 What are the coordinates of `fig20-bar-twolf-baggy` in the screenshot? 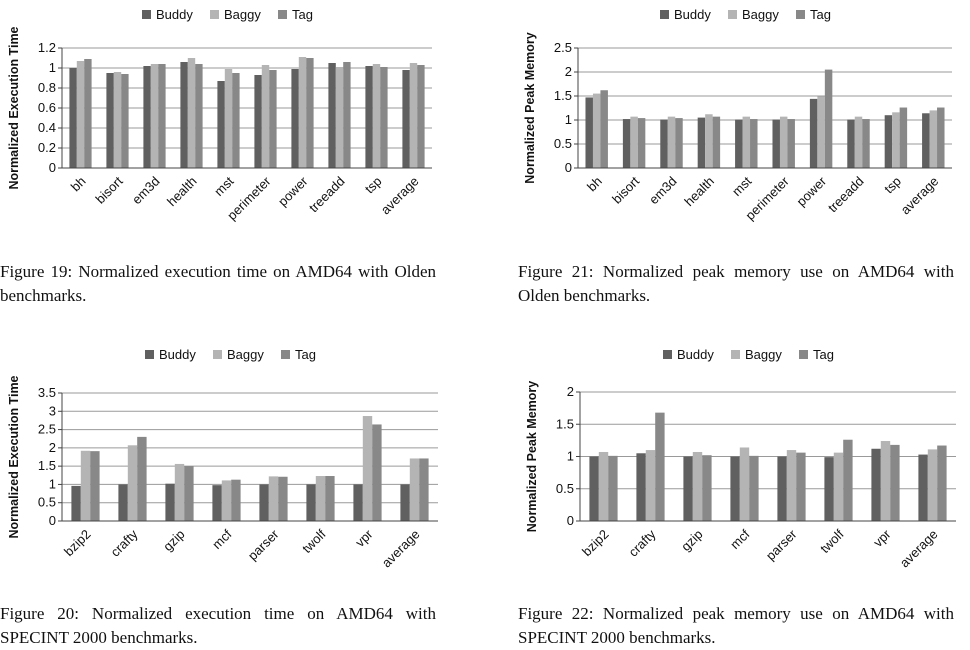 It's located at (320, 498).